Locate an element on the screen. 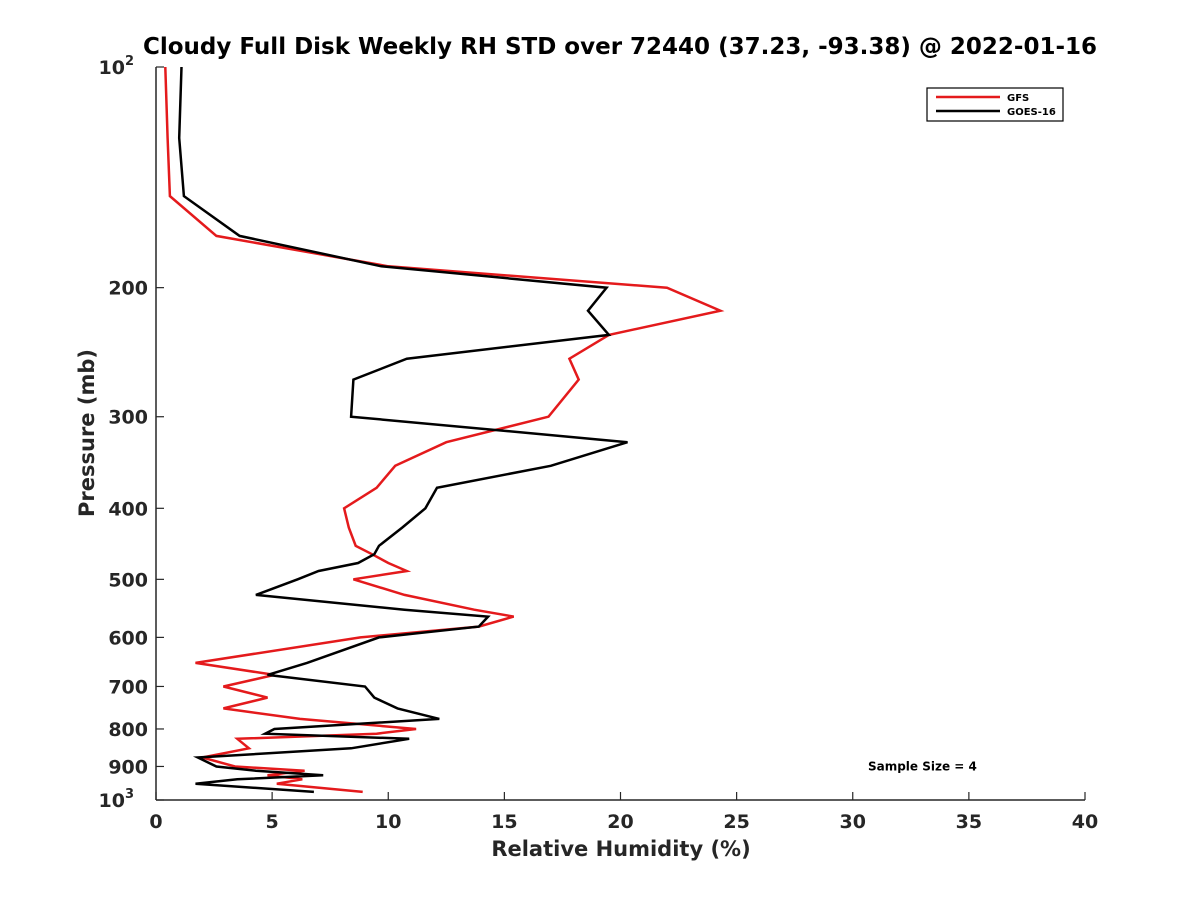 The image size is (1200, 900). x-tick-label: 25 is located at coordinates (736, 822).